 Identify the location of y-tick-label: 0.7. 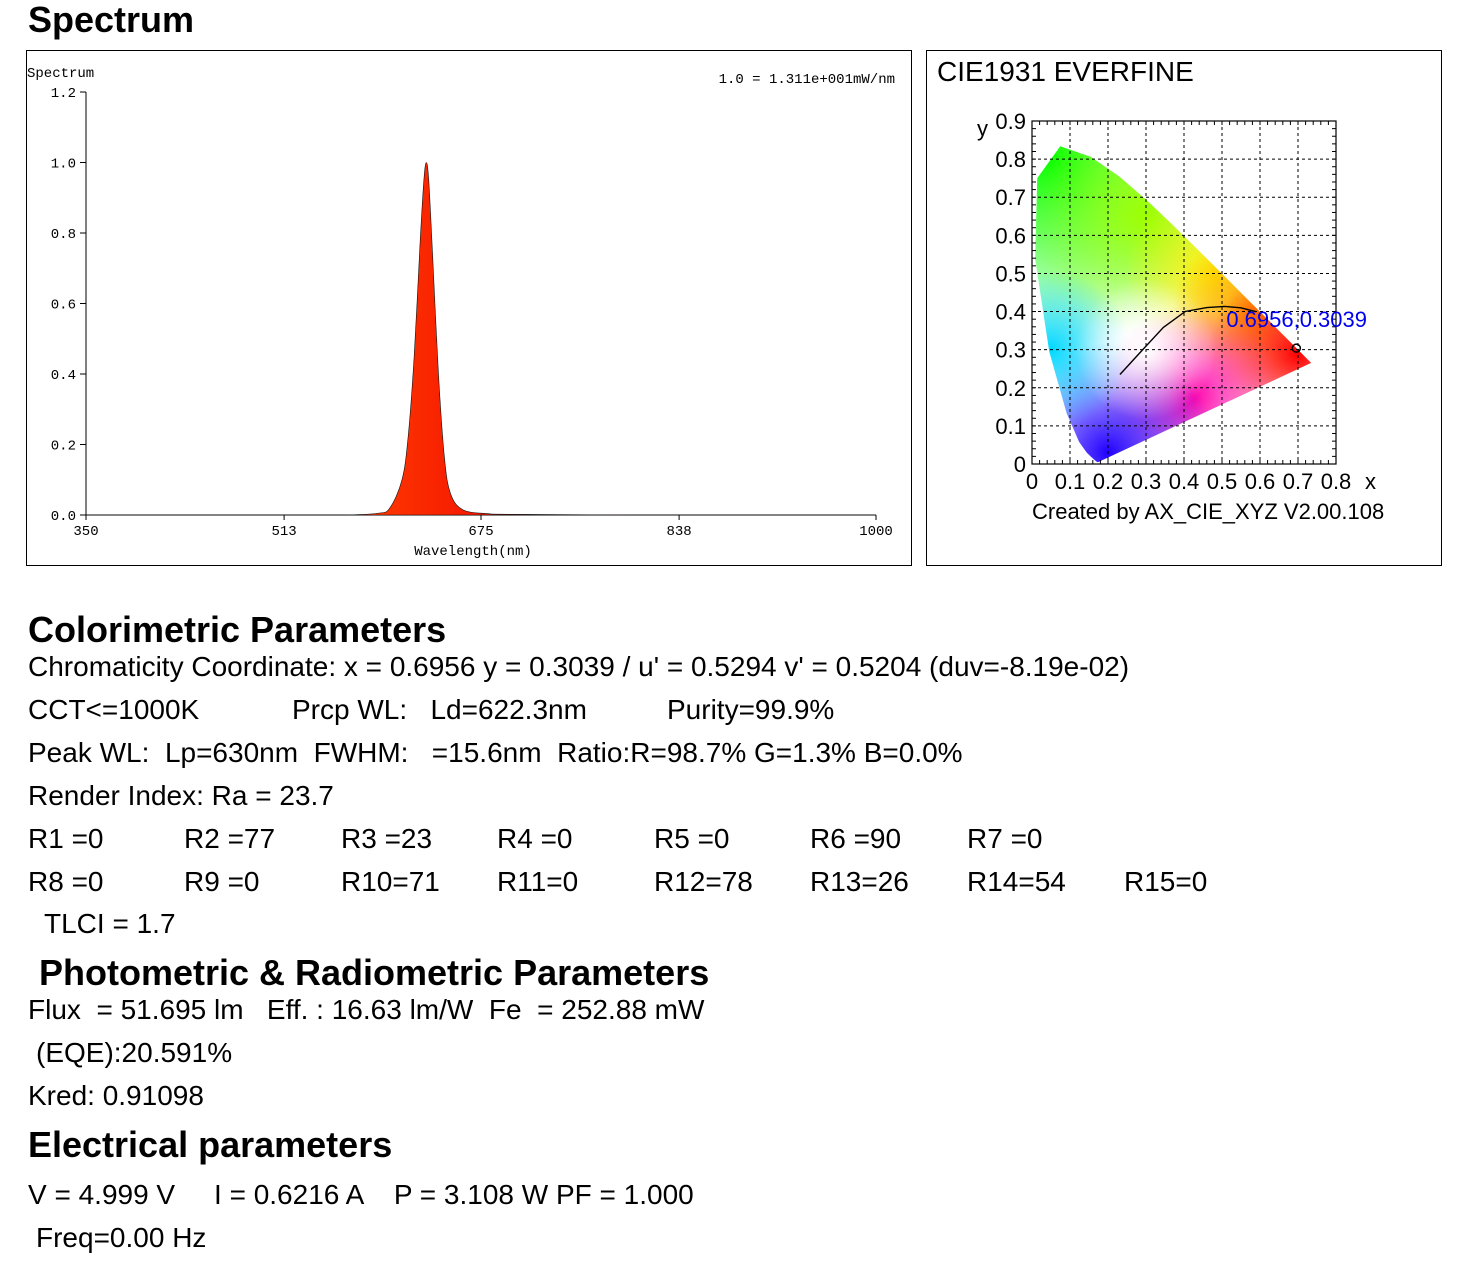
(1010, 197).